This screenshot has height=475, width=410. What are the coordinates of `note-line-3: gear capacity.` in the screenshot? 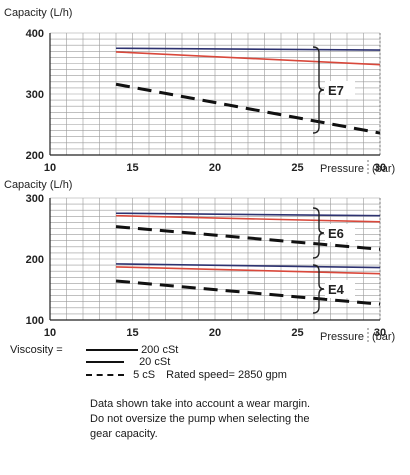 It's located at (124, 434).